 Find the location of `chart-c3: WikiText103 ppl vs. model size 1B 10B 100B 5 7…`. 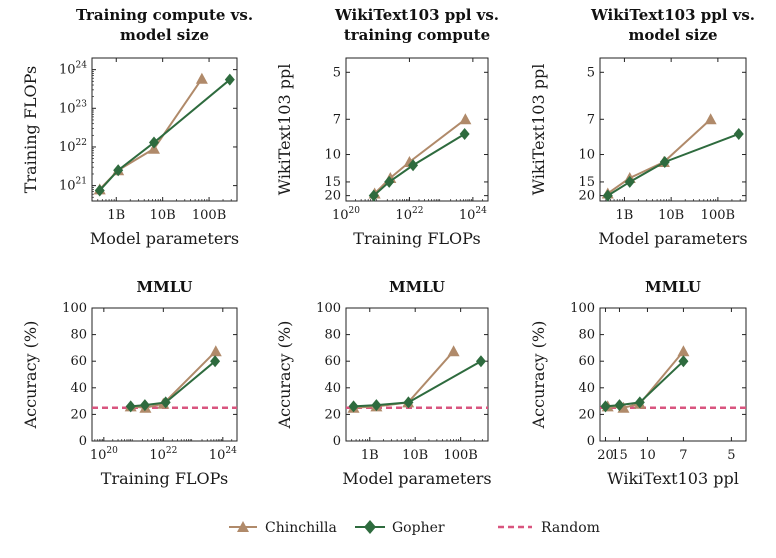

chart-c3: WikiText103 ppl vs. model size 1B 10B 100B 5 7… is located at coordinates (642, 127).